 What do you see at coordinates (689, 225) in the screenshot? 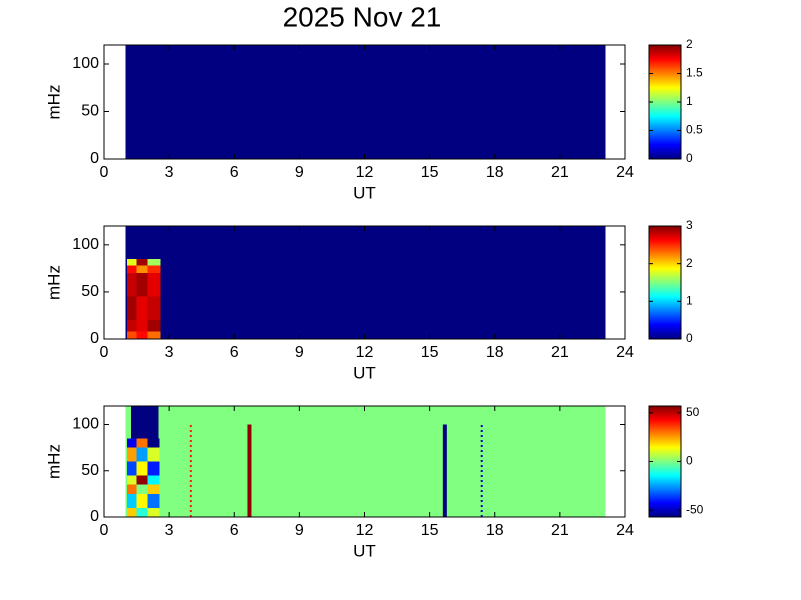
I see `colorbar-tick-label: 3` at bounding box center [689, 225].